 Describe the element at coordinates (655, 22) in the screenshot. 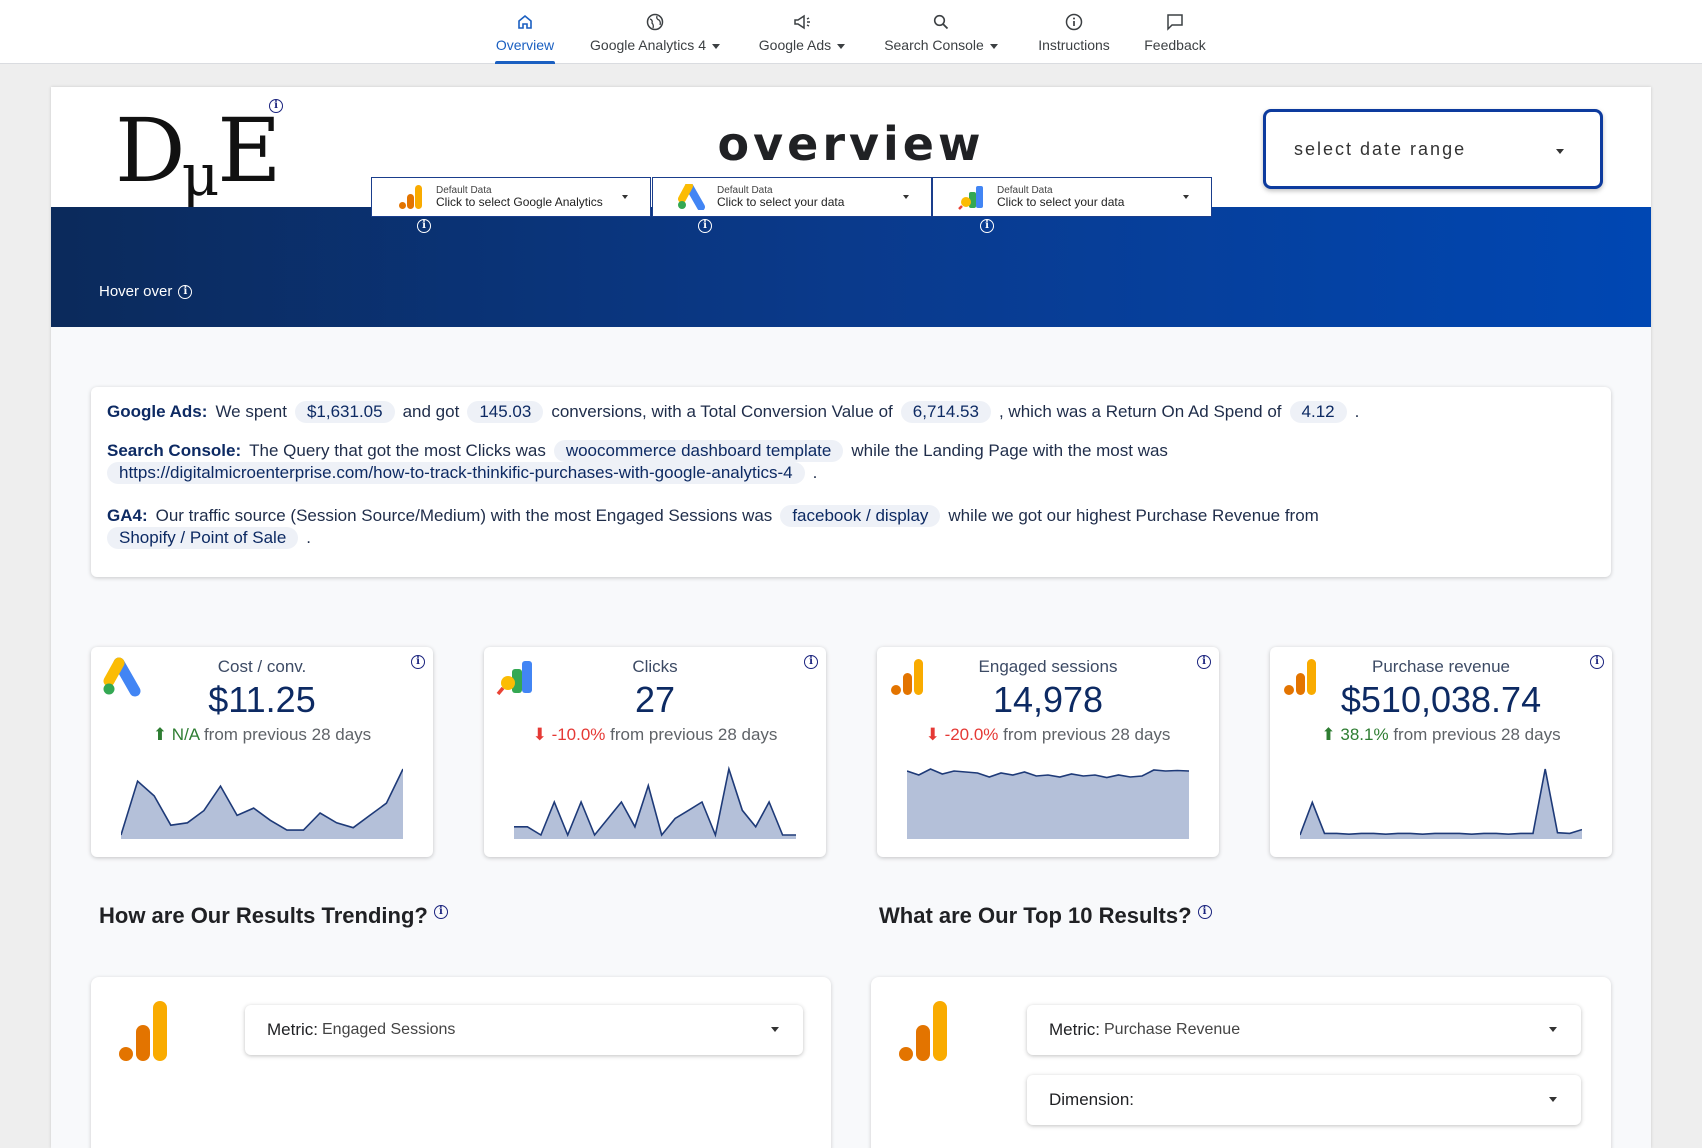

I see `globe-icon` at that location.